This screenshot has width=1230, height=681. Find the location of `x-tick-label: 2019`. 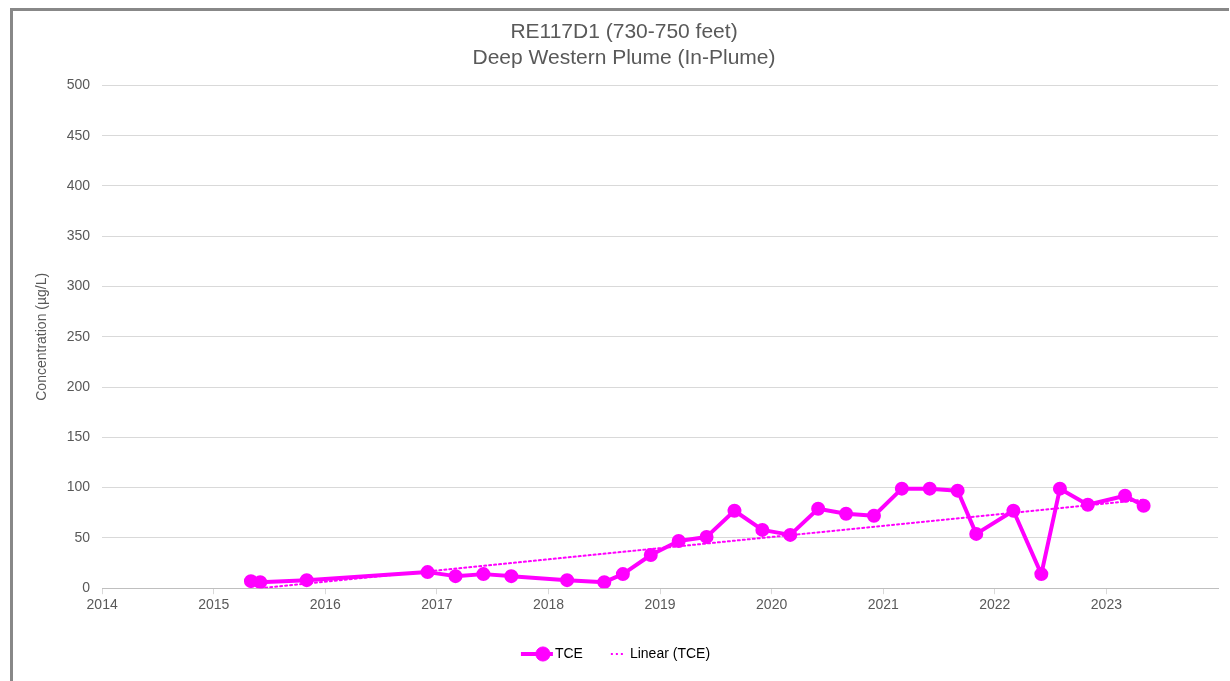

x-tick-label: 2019 is located at coordinates (660, 604).